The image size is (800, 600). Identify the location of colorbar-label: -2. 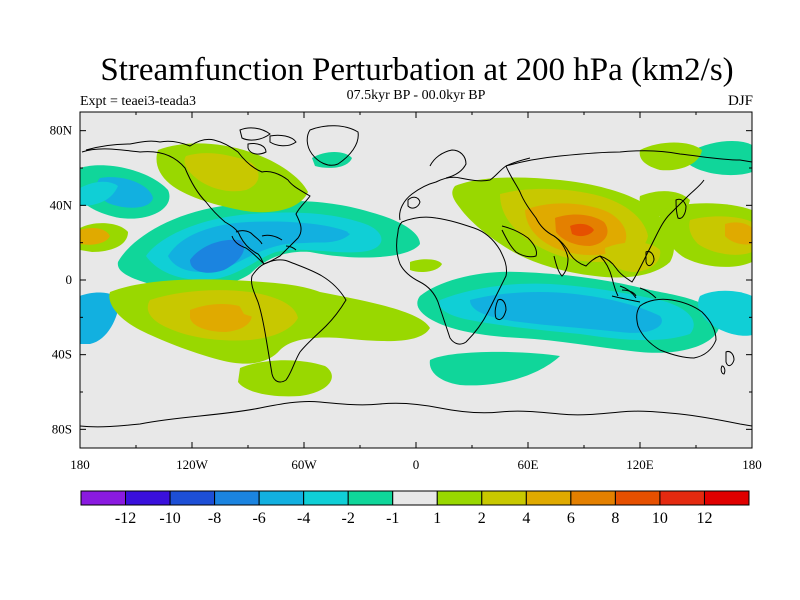
(348, 518).